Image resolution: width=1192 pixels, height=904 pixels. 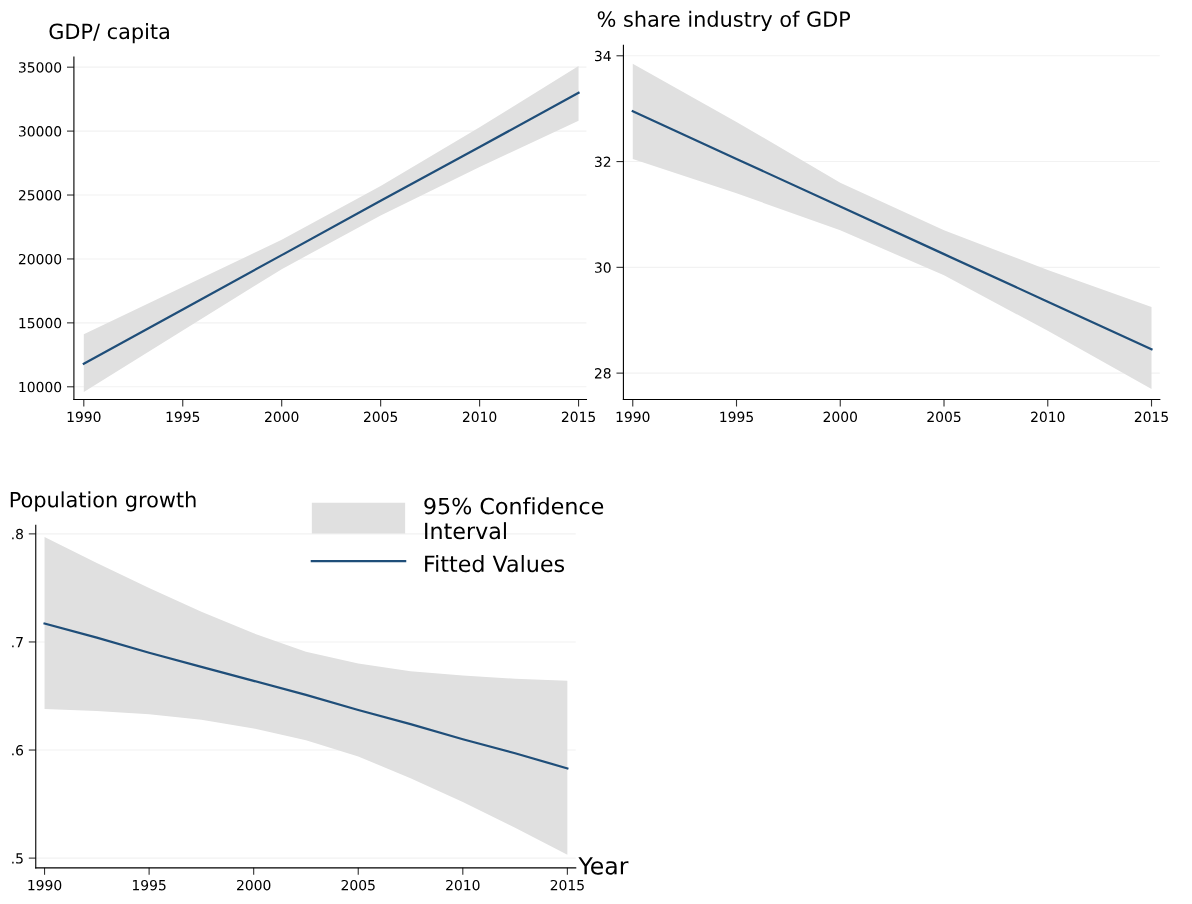 What do you see at coordinates (17, 642) in the screenshot?
I see `y-tick-label: .7` at bounding box center [17, 642].